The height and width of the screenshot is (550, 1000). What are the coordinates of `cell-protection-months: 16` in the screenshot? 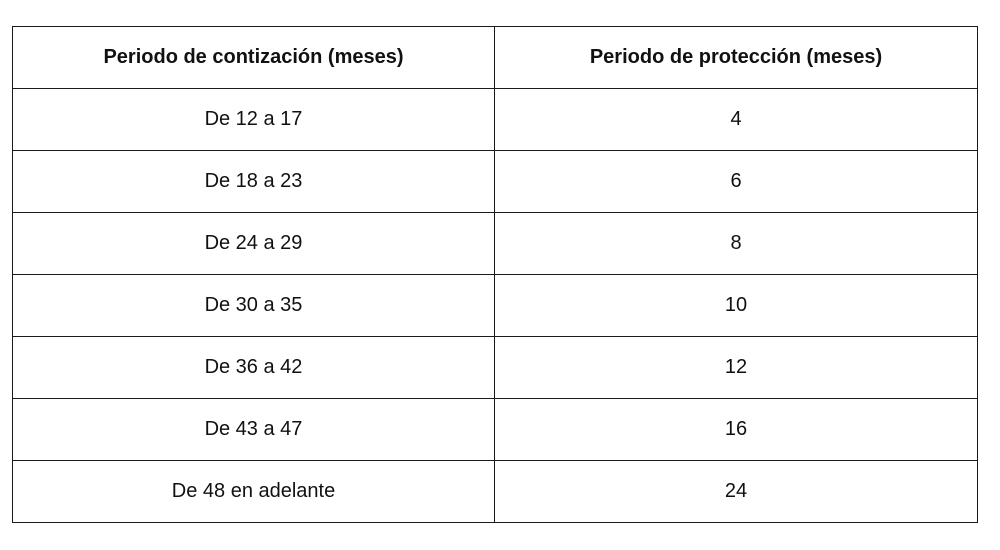 It's located at (736, 429).